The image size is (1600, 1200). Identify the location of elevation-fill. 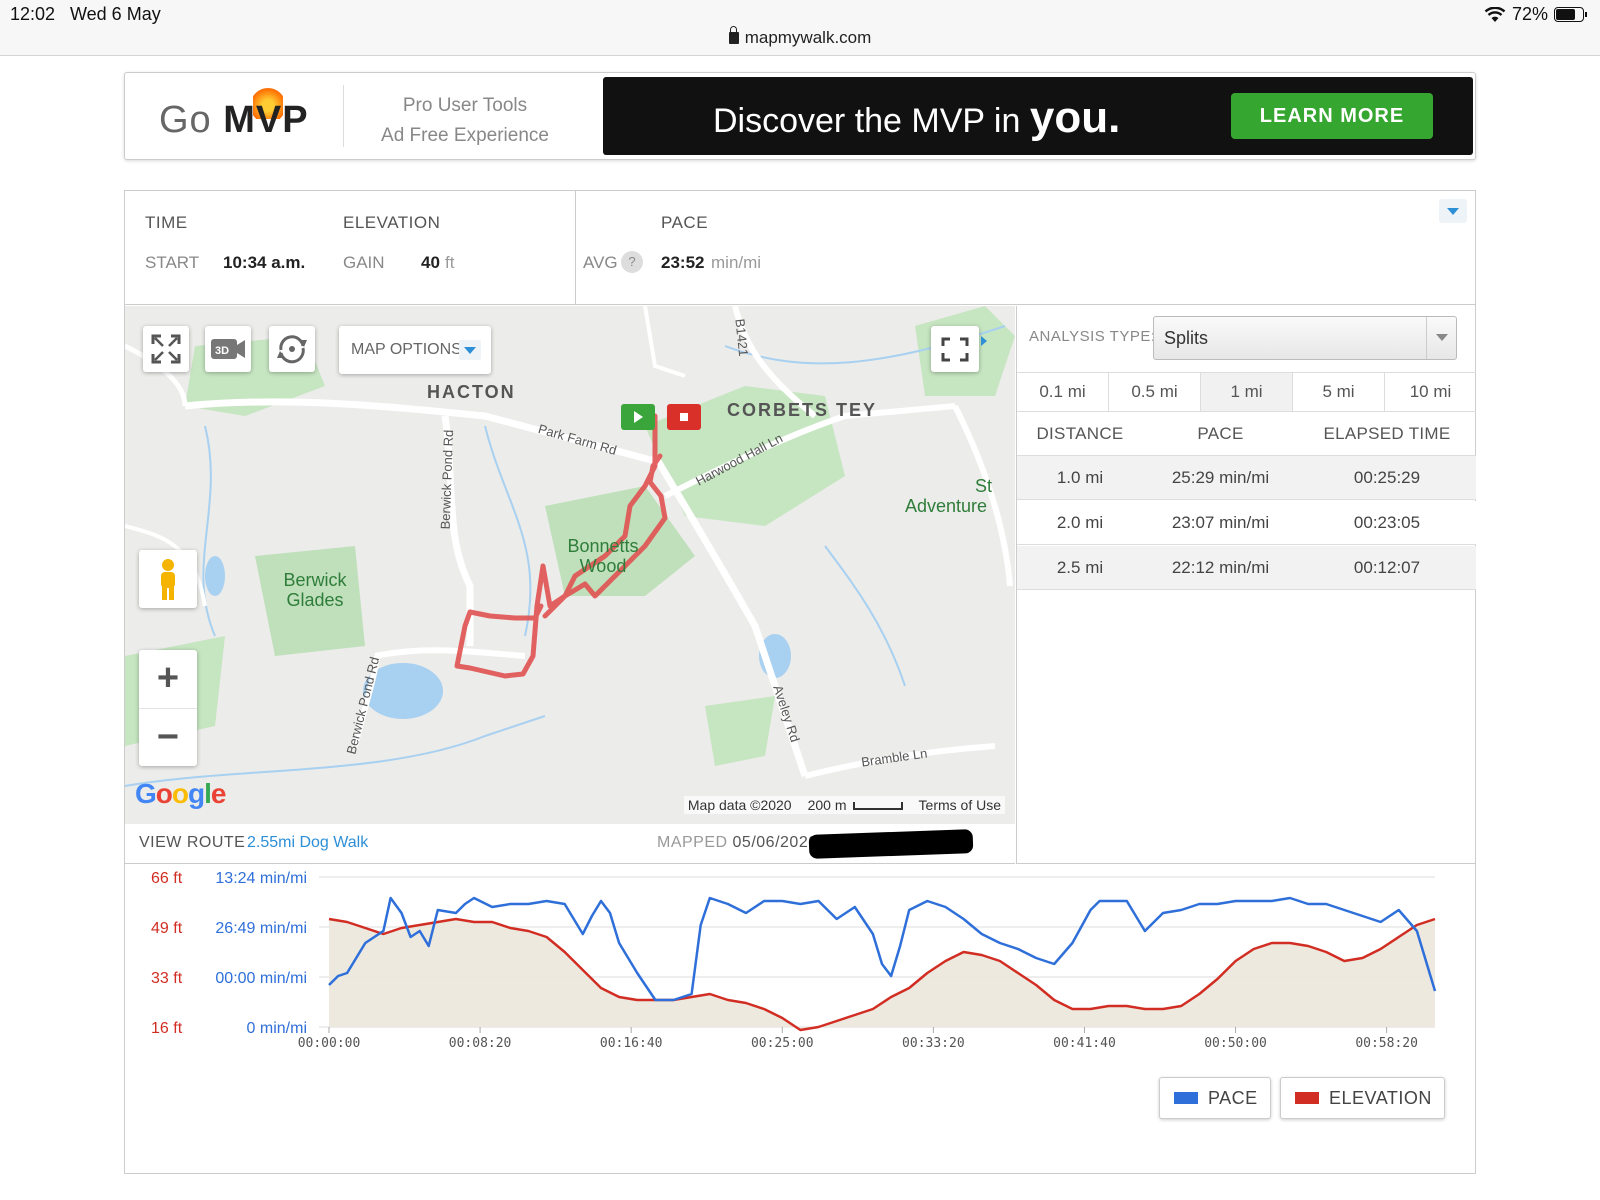
(882, 974).